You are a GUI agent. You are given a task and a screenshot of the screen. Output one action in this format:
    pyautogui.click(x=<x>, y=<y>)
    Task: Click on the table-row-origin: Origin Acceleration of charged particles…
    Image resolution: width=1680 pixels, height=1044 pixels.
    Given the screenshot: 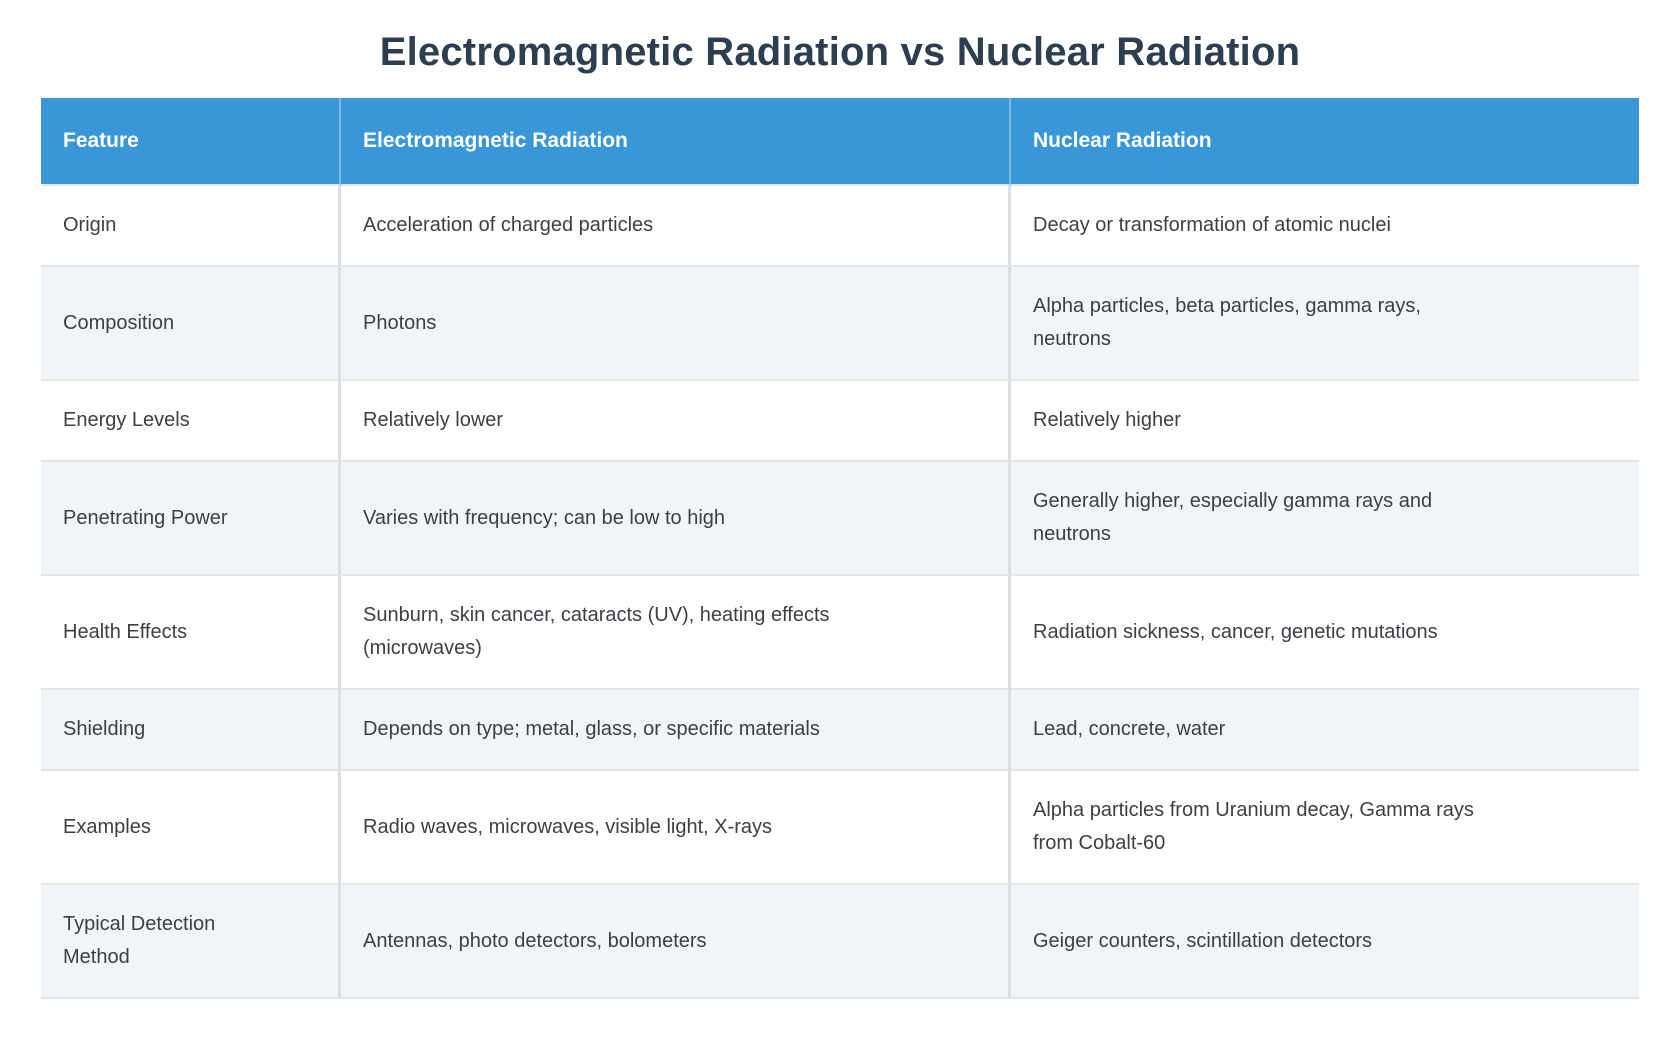 What is the action you would take?
    pyautogui.click(x=840, y=226)
    